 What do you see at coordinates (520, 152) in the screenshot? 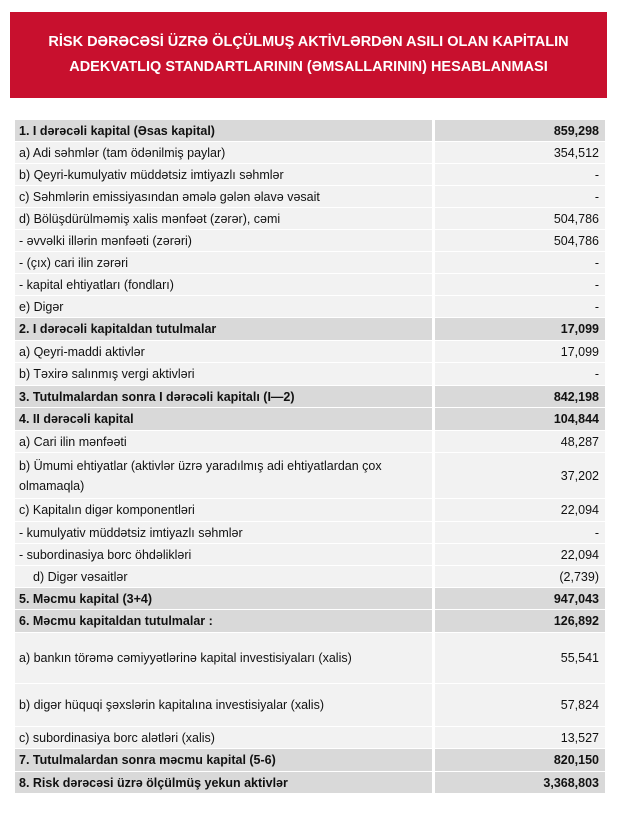
I see `row-value: 354,512` at bounding box center [520, 152].